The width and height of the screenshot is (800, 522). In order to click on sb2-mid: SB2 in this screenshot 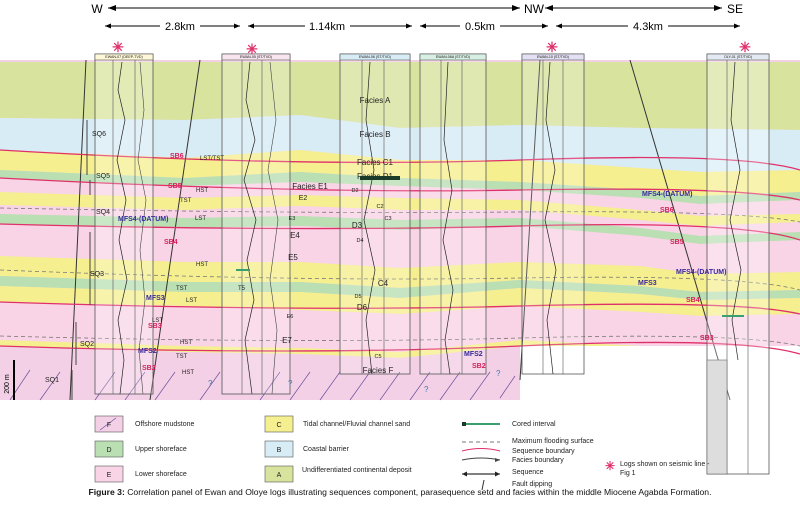, I will do `click(479, 366)`.